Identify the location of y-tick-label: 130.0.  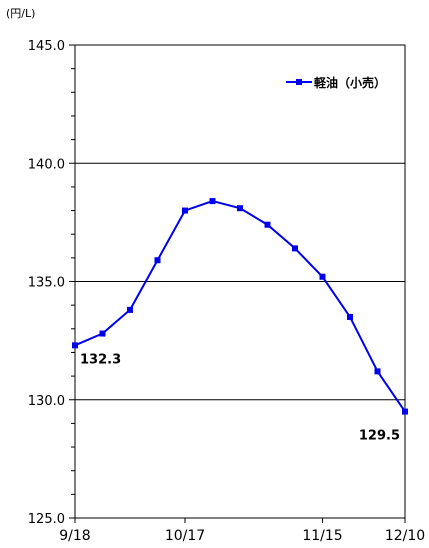
(46, 401).